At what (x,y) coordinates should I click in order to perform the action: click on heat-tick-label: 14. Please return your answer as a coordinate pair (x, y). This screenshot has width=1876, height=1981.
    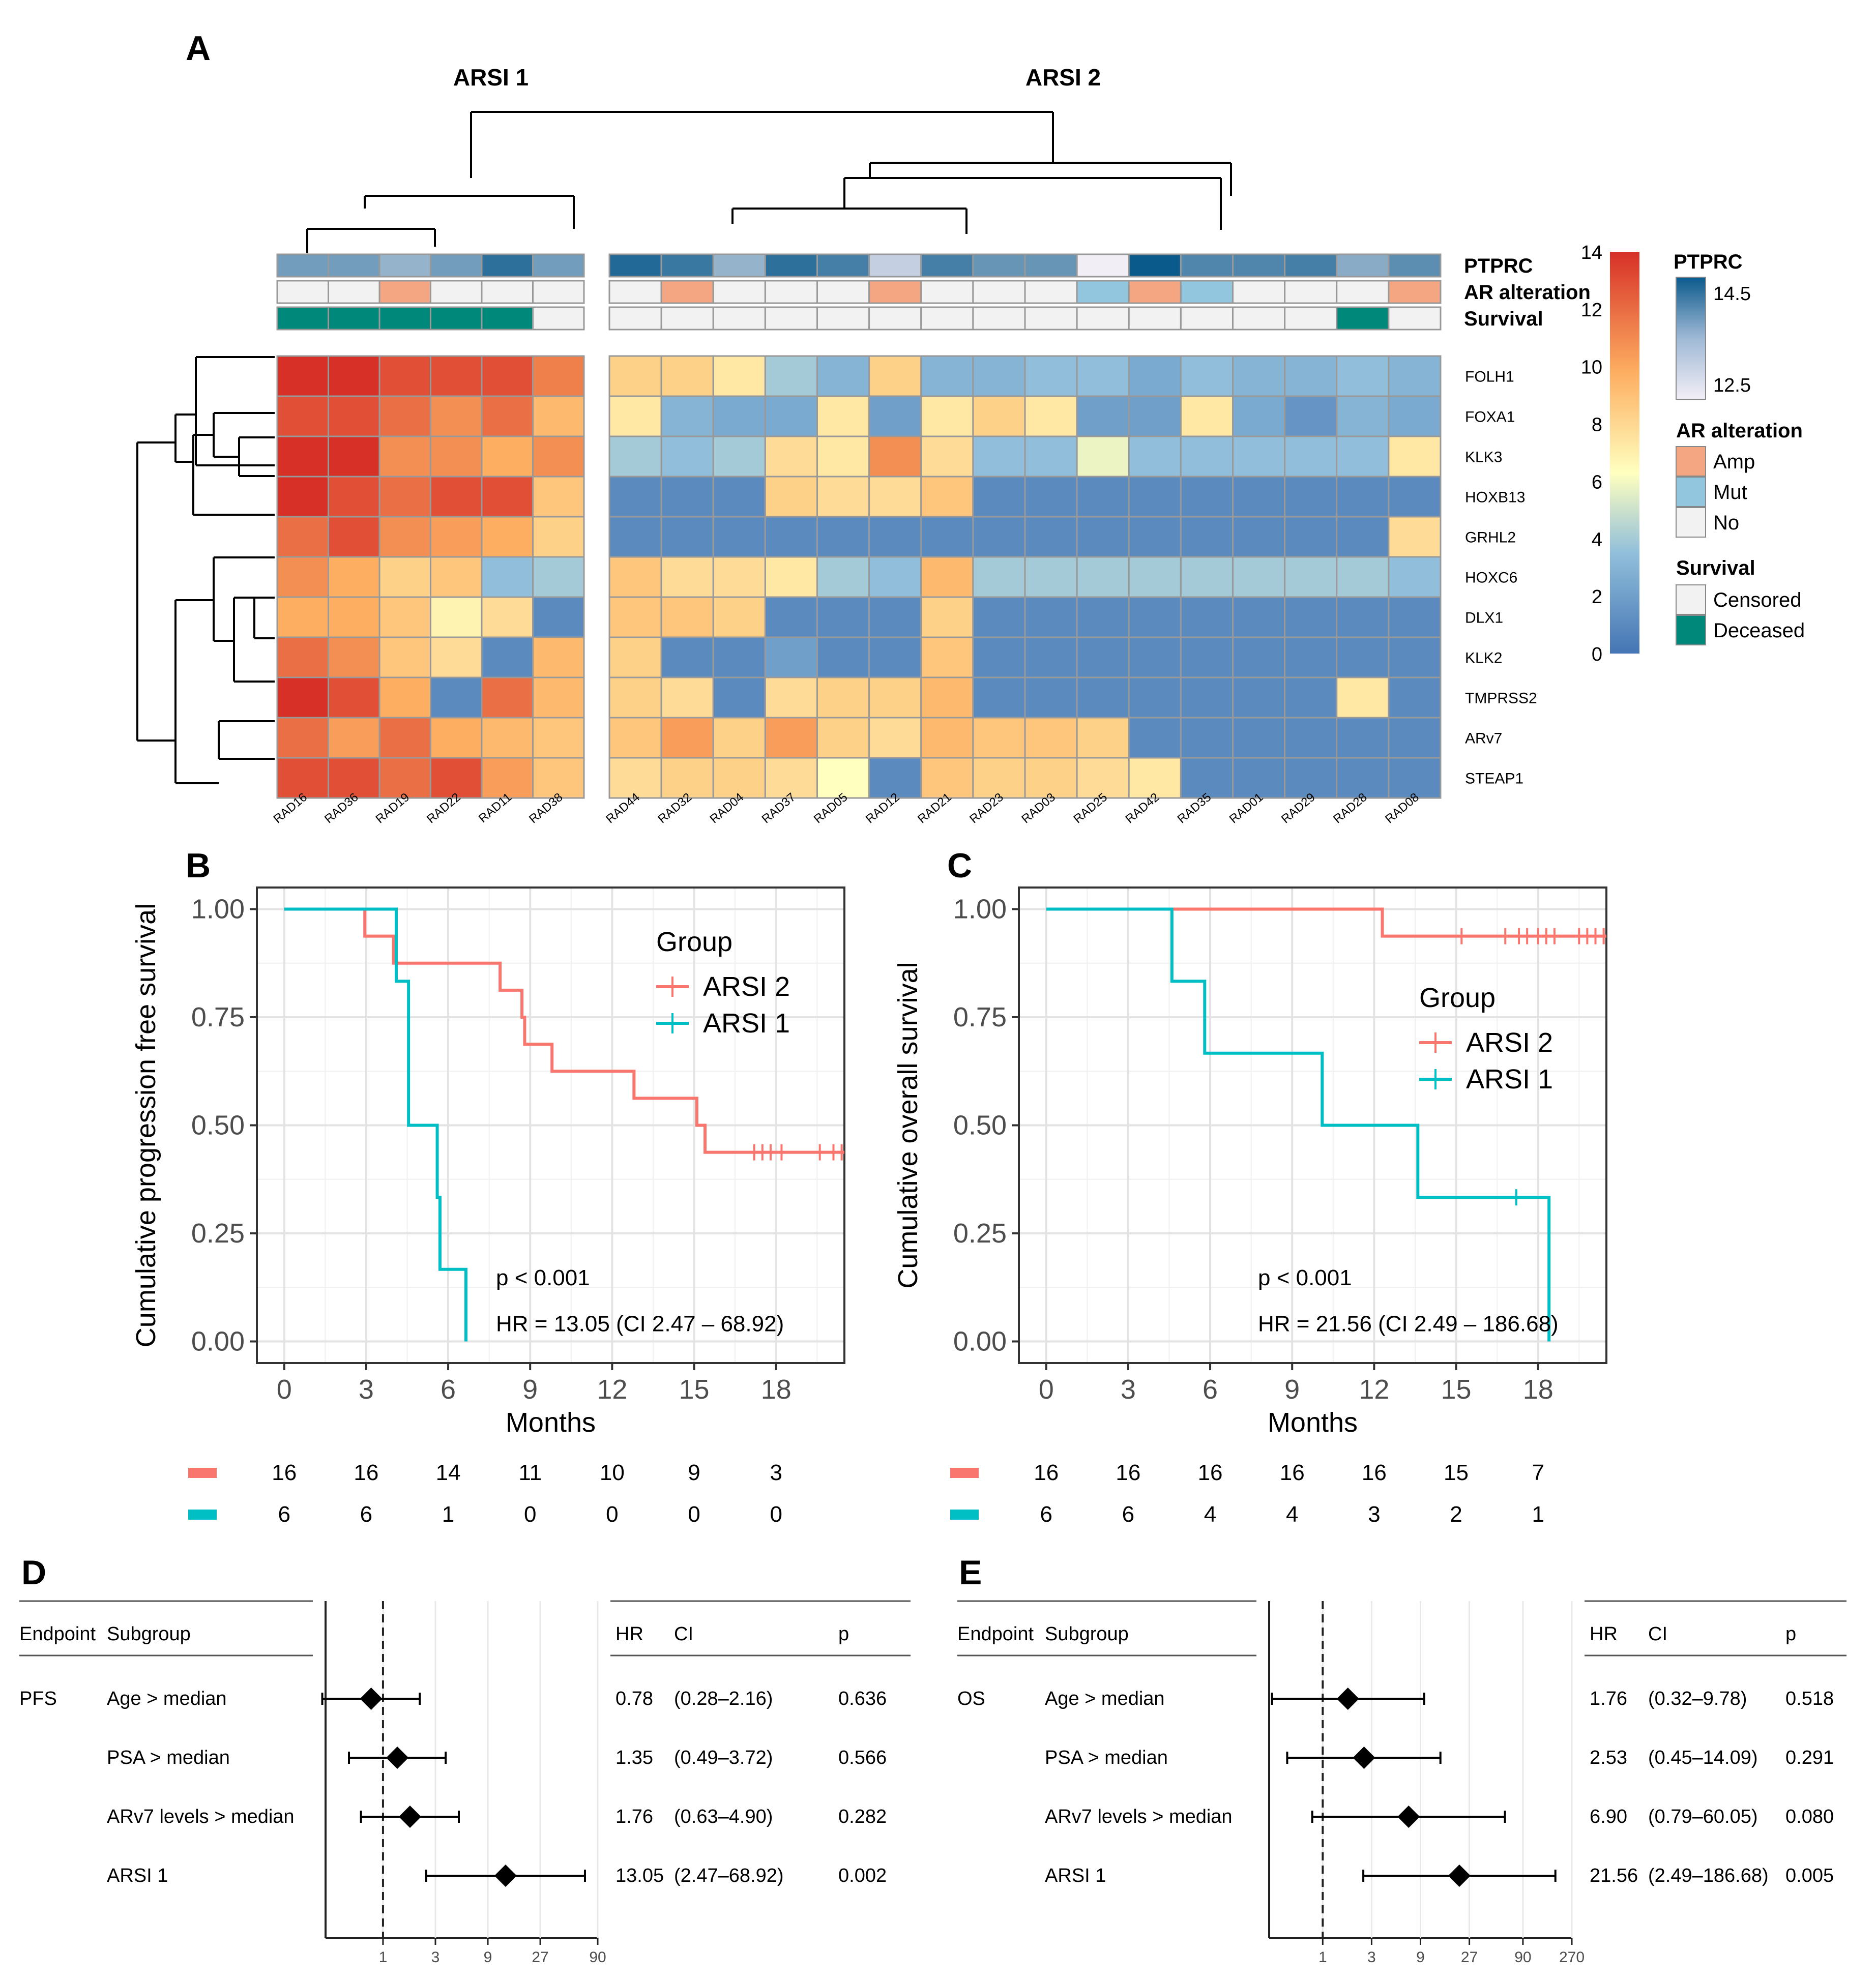
    Looking at the image, I should click on (1591, 252).